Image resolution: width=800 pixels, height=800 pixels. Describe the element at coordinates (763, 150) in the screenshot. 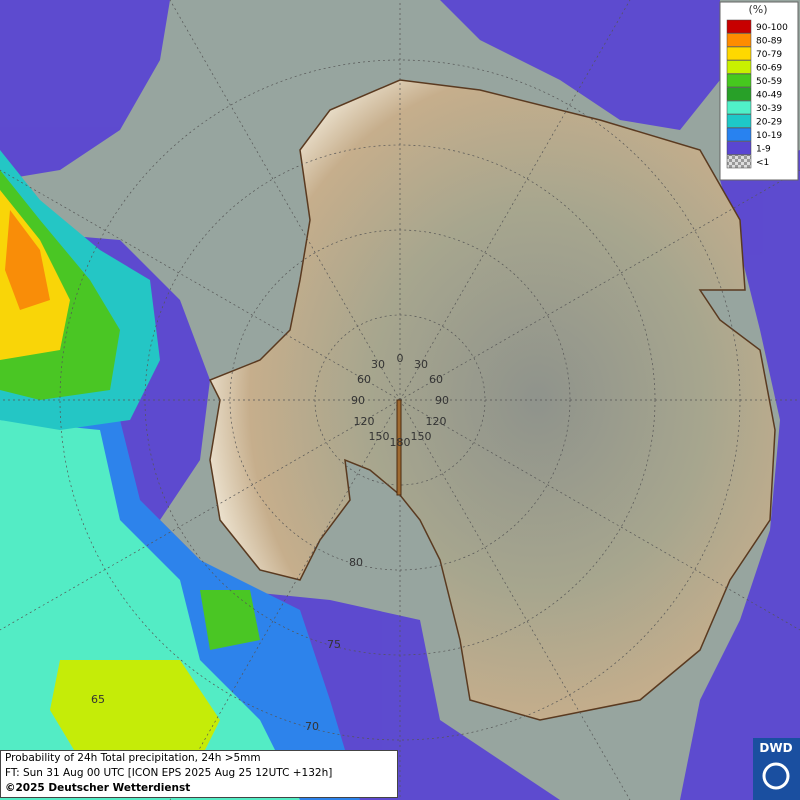

I see `legend-label: 1-9` at that location.